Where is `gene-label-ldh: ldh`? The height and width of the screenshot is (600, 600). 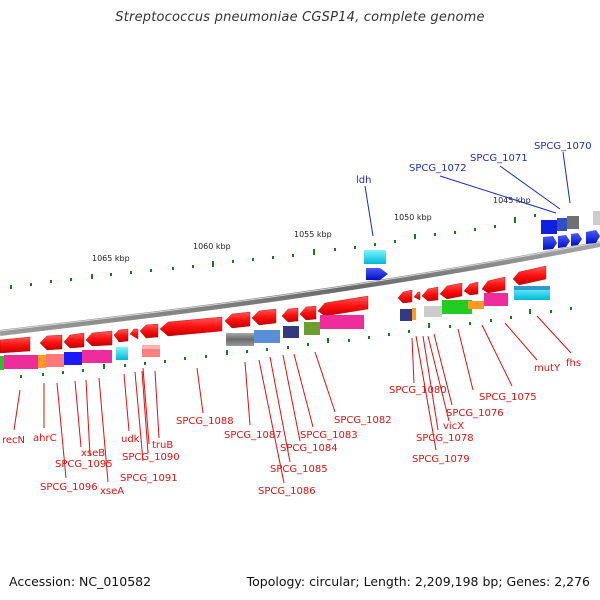 gene-label-ldh: ldh is located at coordinates (363, 180).